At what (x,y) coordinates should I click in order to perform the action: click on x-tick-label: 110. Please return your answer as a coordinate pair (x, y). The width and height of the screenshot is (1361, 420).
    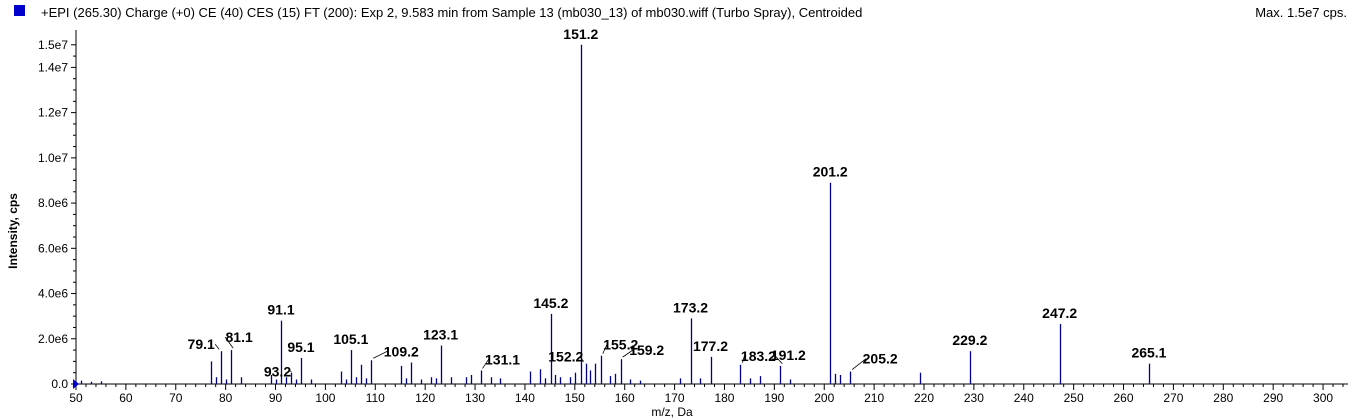
    Looking at the image, I should click on (375, 398).